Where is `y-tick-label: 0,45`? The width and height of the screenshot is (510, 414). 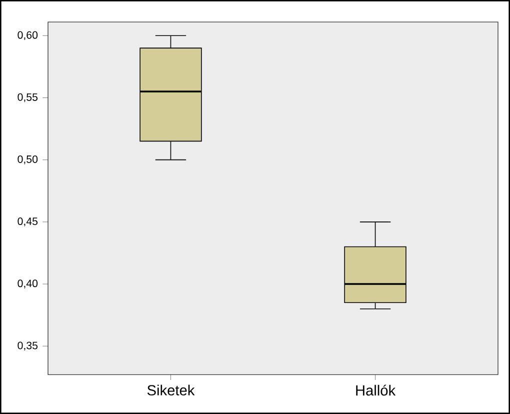 y-tick-label: 0,45 is located at coordinates (28, 222).